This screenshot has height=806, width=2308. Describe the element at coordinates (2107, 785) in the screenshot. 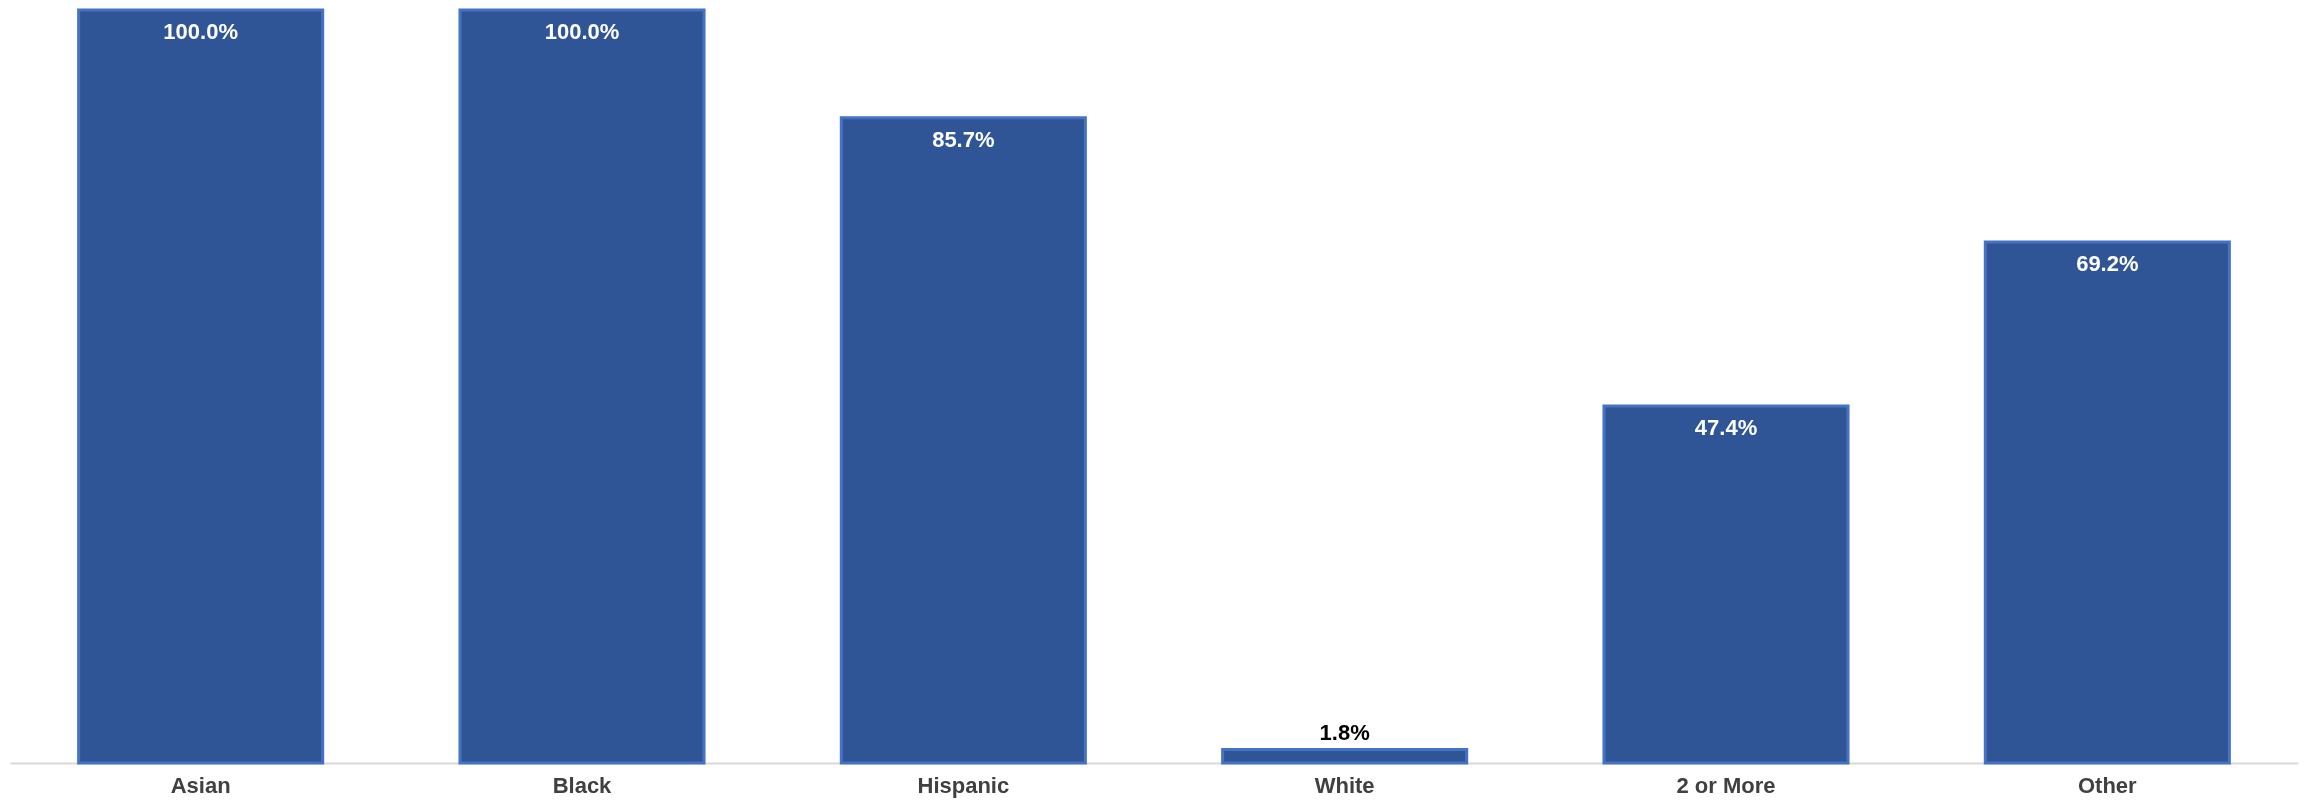

I see `x-tick-label: Other` at that location.